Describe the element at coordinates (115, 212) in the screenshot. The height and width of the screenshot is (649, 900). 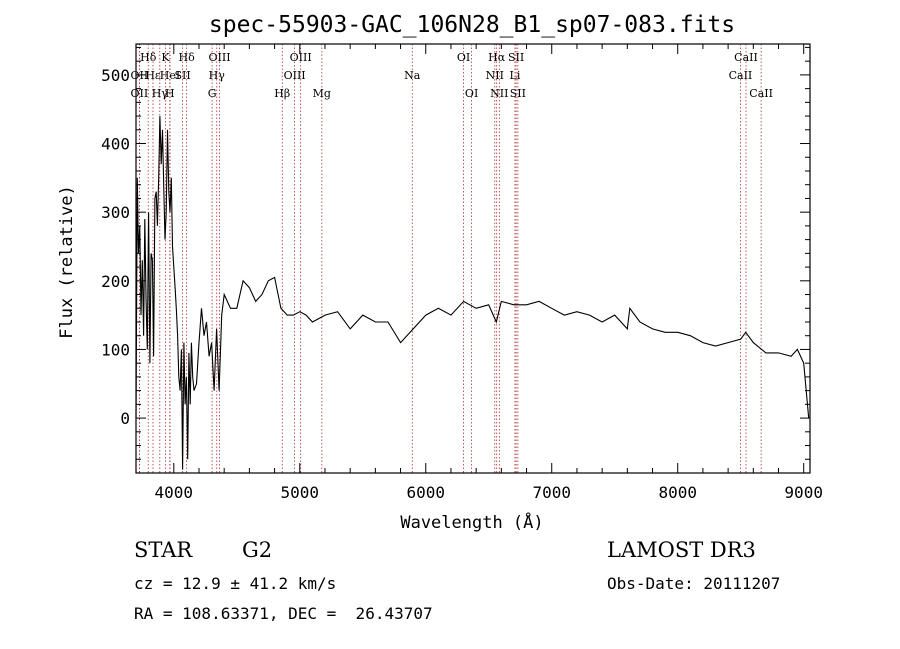
I see `y-tick-label: 300` at that location.